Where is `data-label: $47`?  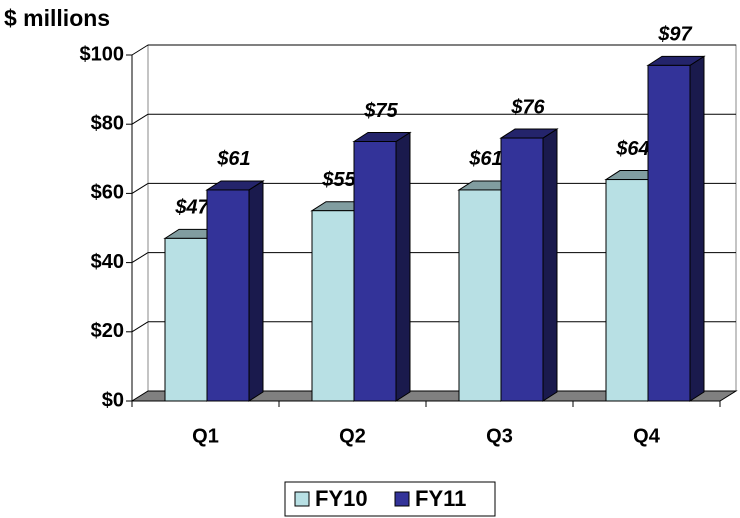 data-label: $47 is located at coordinates (191, 208).